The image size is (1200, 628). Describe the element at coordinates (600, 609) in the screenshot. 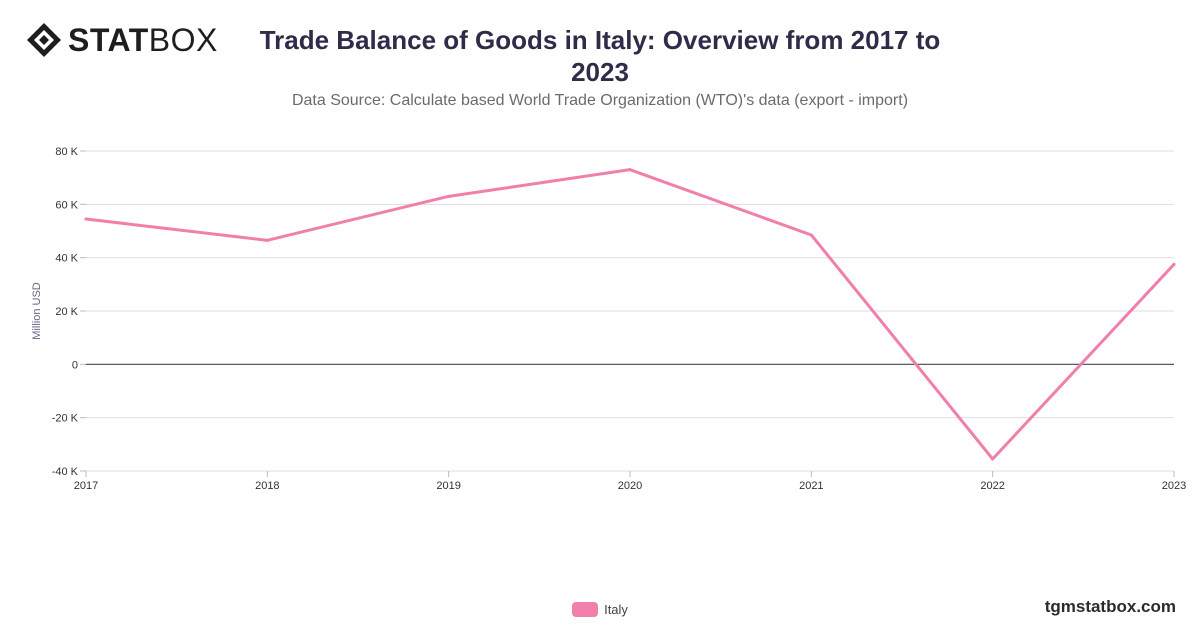

I see `chart-legend: Italy` at that location.